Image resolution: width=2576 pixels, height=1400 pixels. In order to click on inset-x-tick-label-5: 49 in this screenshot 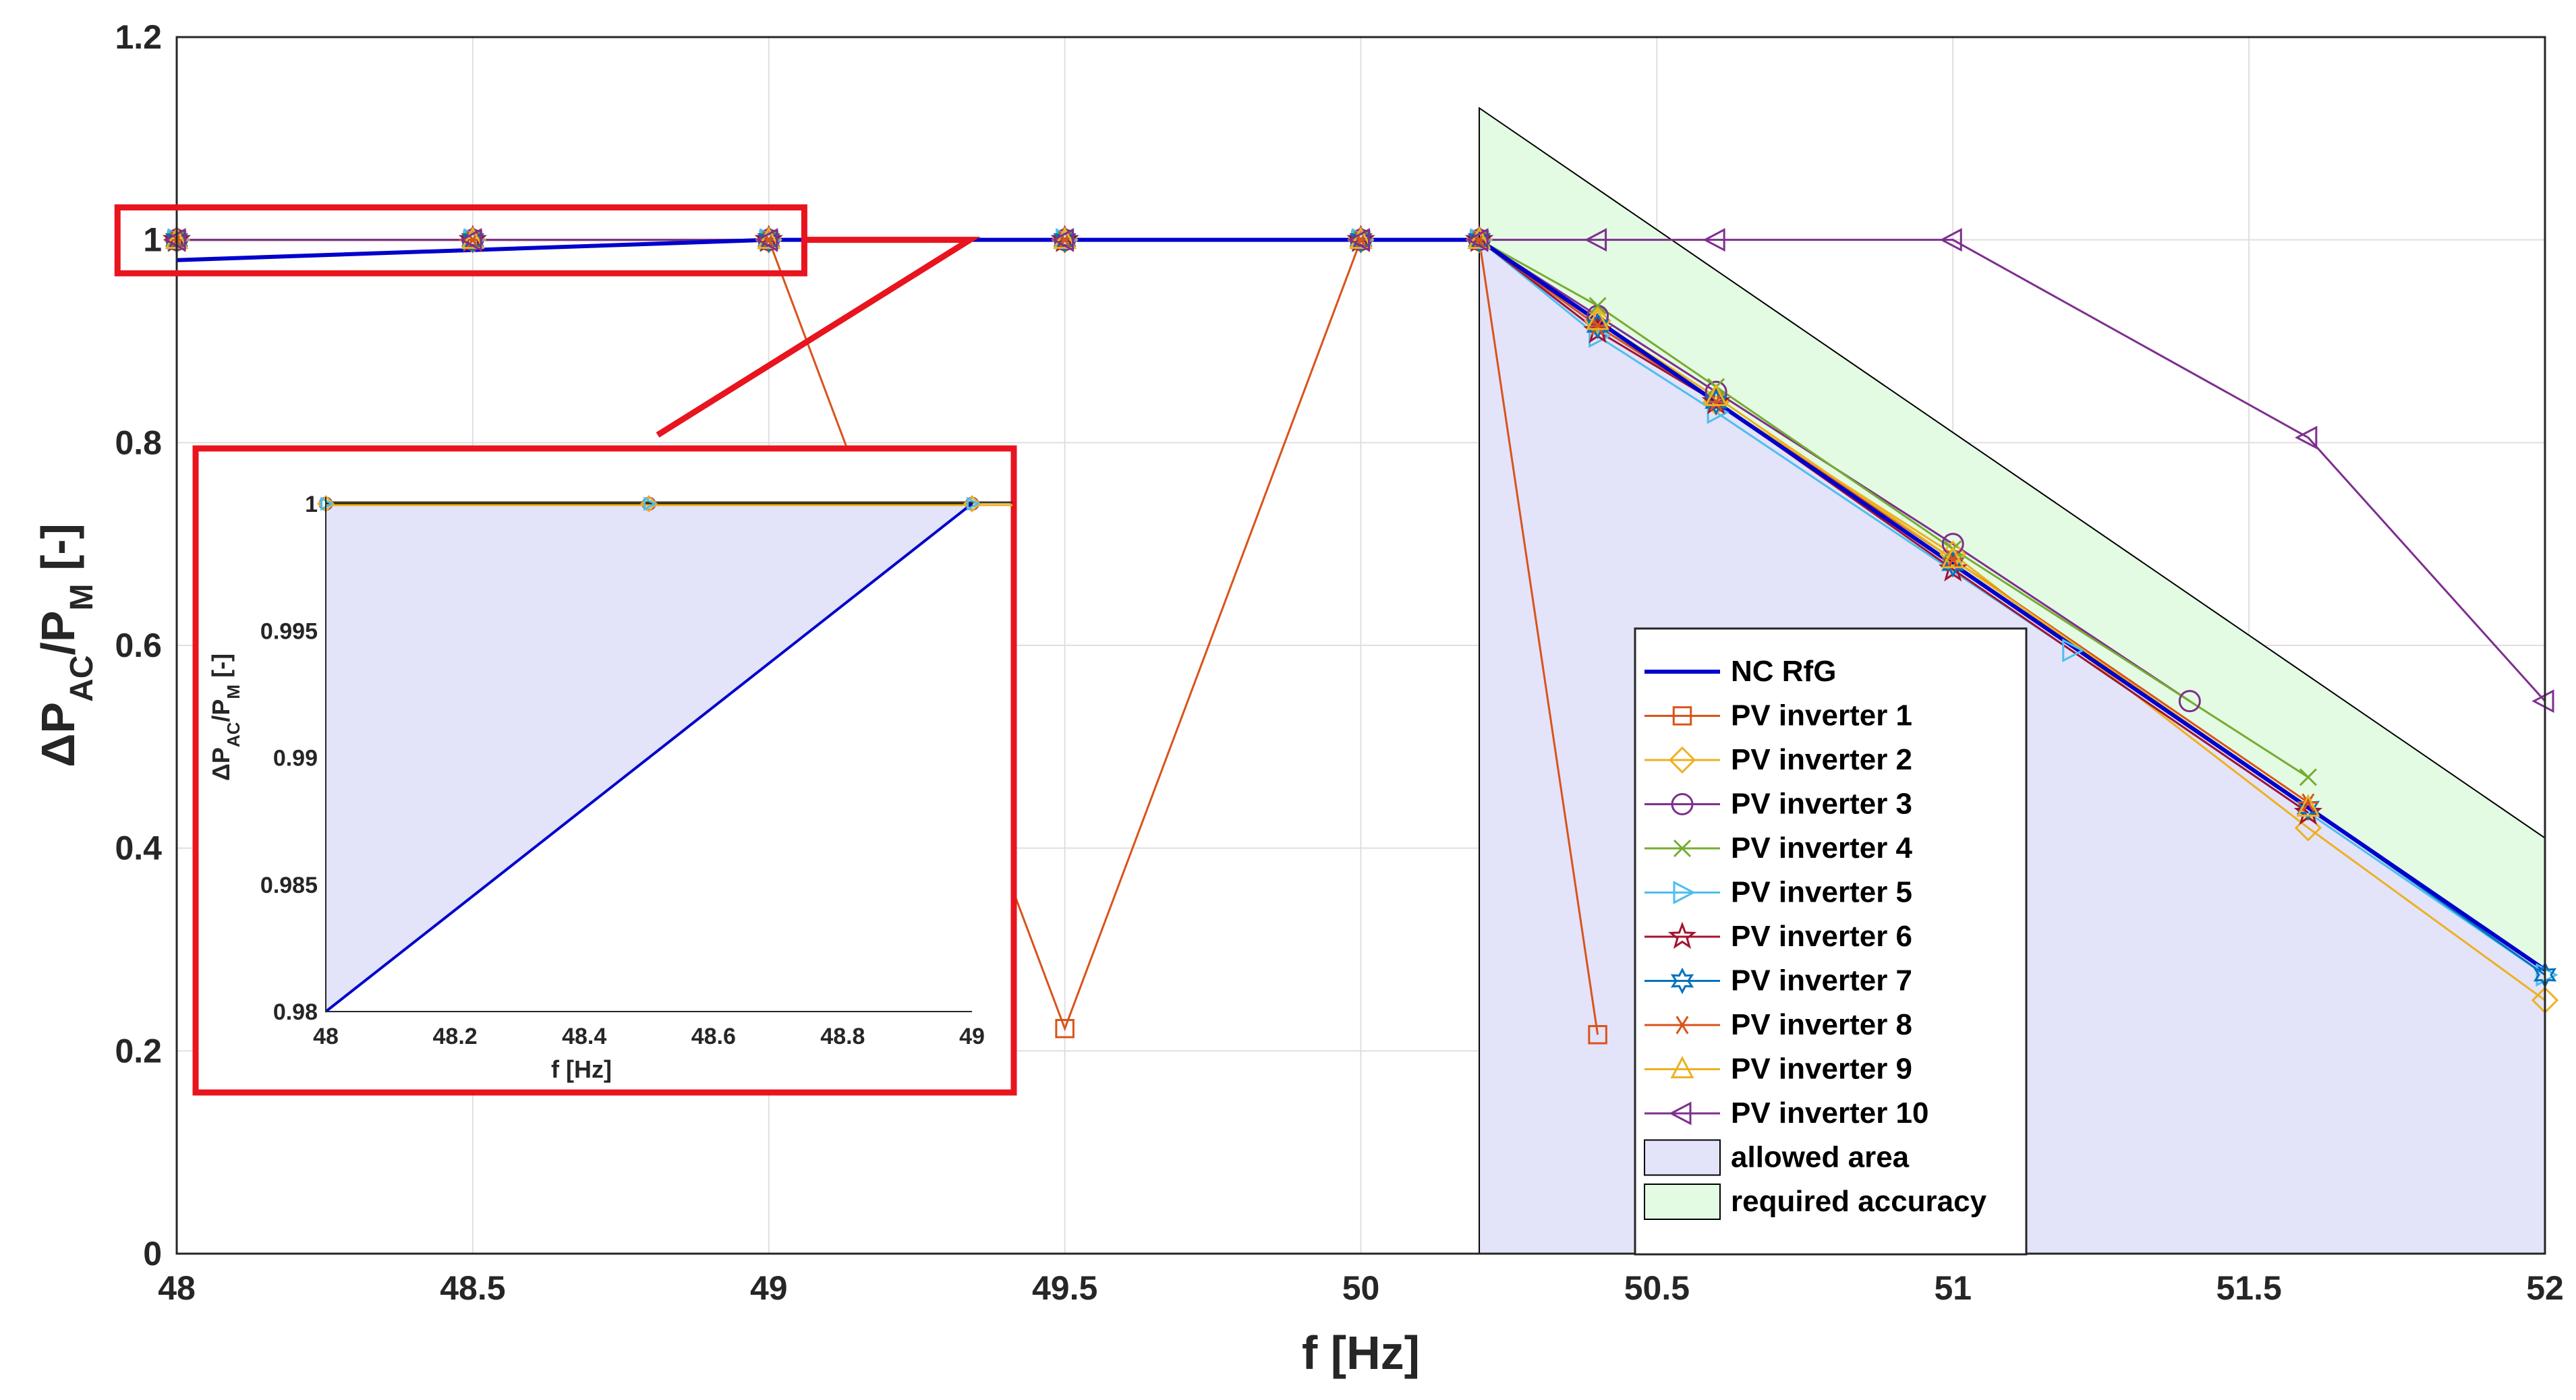, I will do `click(972, 1036)`.